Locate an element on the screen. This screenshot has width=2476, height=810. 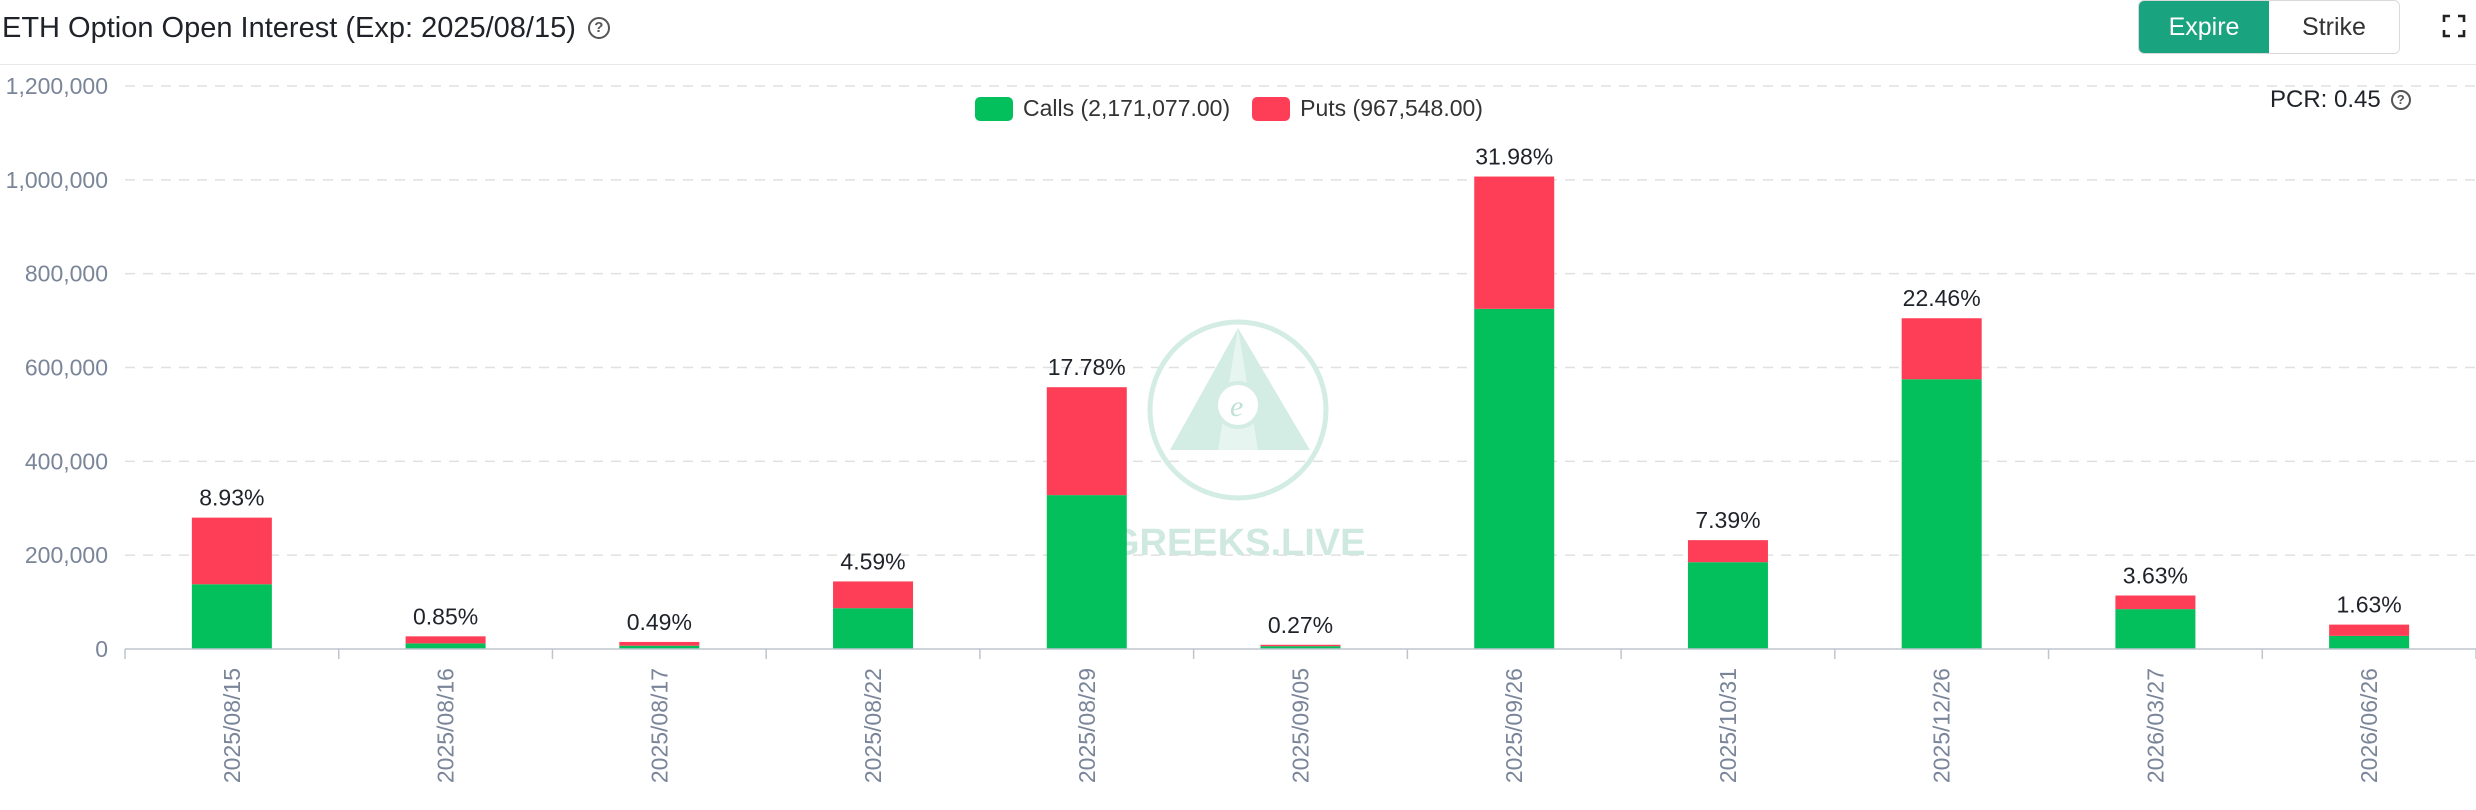
greeks-live-watermark: e GREEKS.LIVE is located at coordinates (1238, 441).